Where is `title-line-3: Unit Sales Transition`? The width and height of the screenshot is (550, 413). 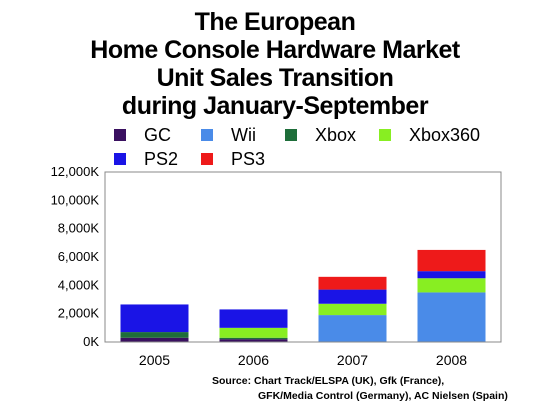 title-line-3: Unit Sales Transition is located at coordinates (275, 78).